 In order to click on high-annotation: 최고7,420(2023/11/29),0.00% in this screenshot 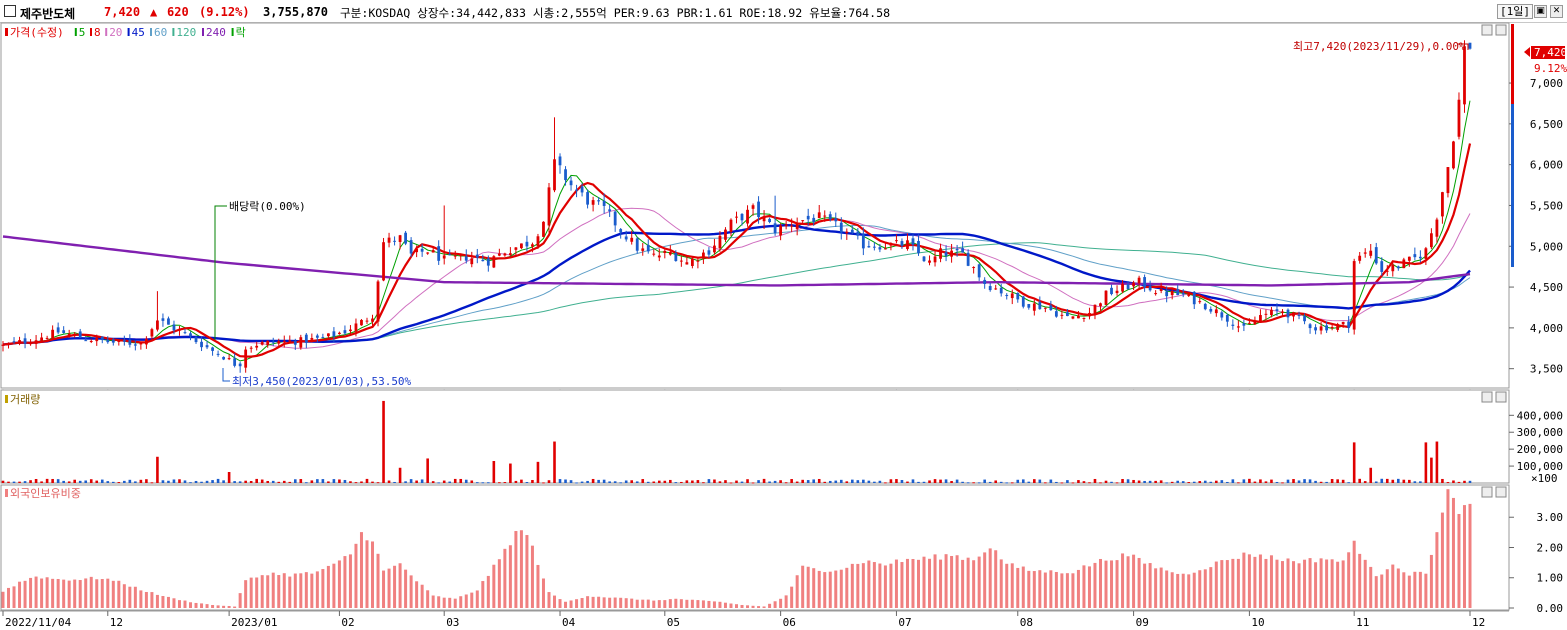, I will do `click(1381, 46)`.